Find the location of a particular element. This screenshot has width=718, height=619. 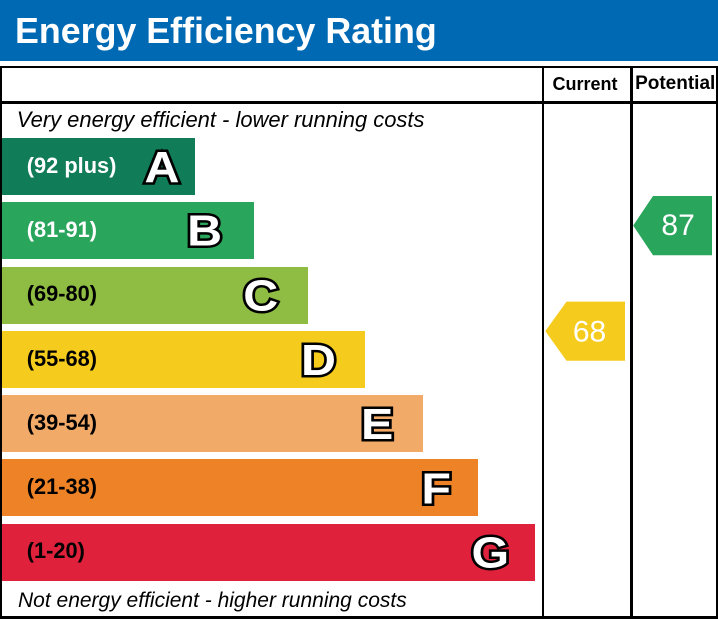

svg-text: 68 is located at coordinates (589, 331).